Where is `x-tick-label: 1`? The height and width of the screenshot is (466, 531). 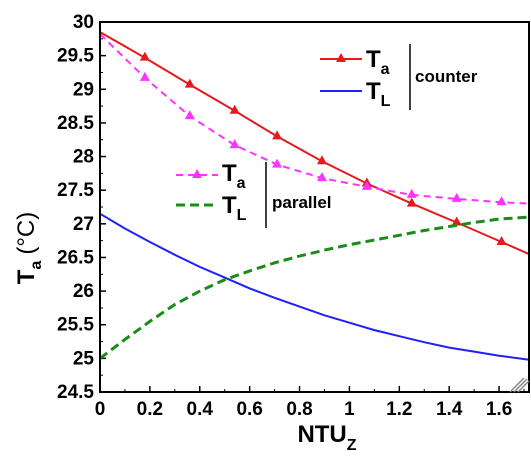 x-tick-label: 1 is located at coordinates (349, 409).